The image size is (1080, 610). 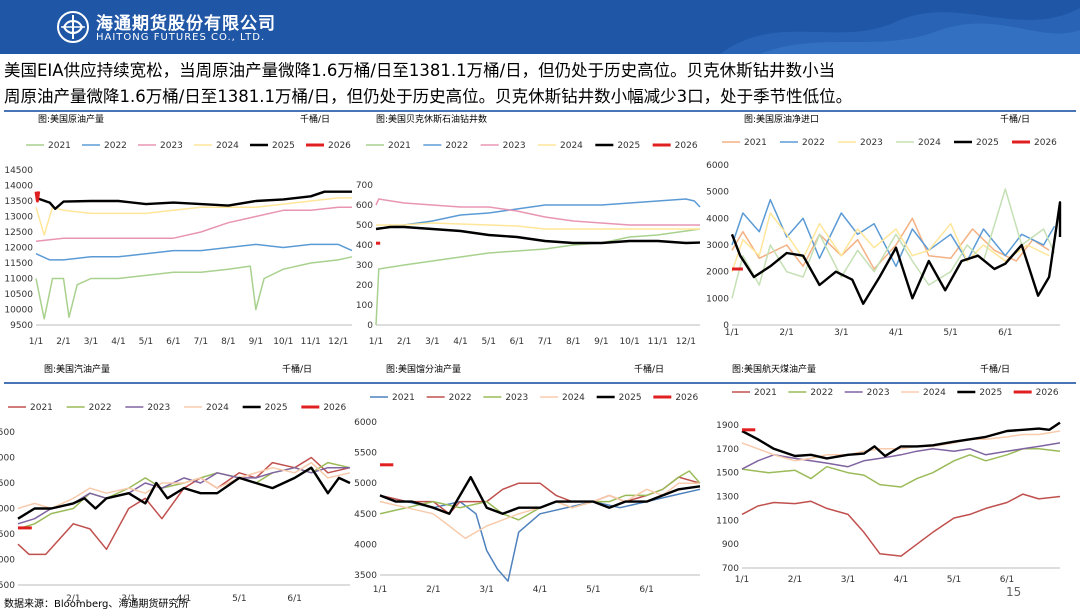 What do you see at coordinates (717, 299) in the screenshot?
I see `y-tick-label: 1000` at bounding box center [717, 299].